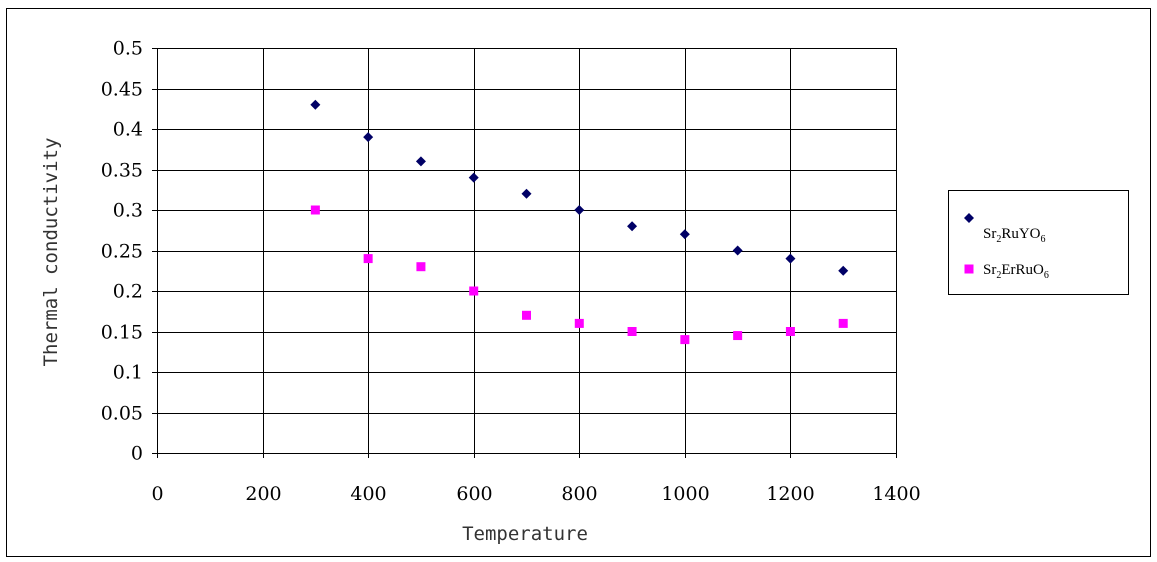 This screenshot has height=562, width=1157. I want to click on y-tick-label: 0.3, so click(128, 211).